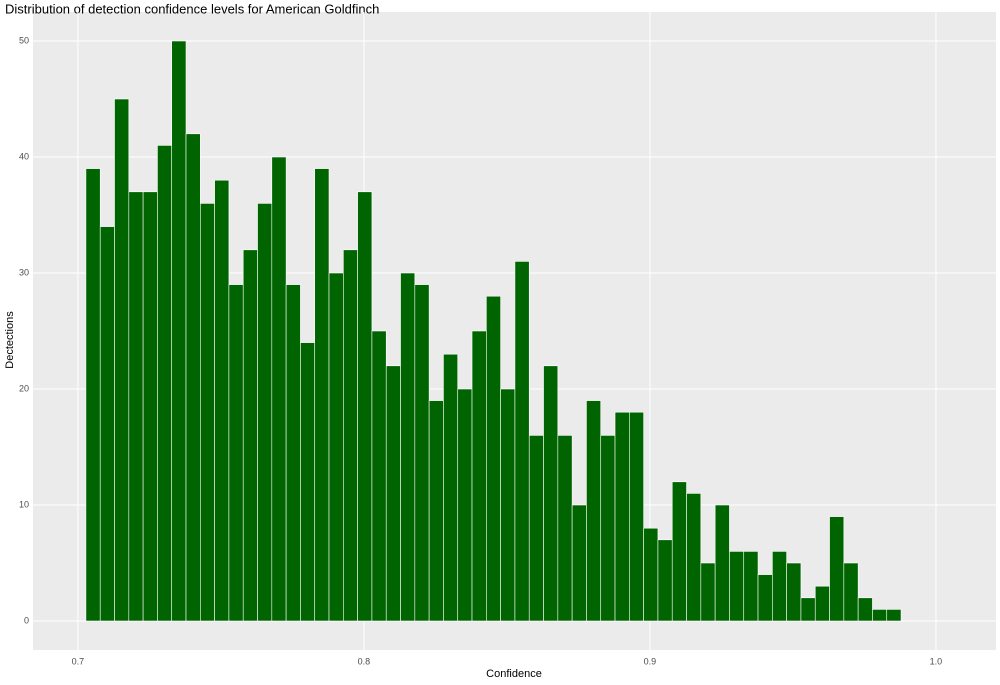 The image size is (1000, 685). What do you see at coordinates (10, 340) in the screenshot?
I see `y-axis-label: Dectections` at bounding box center [10, 340].